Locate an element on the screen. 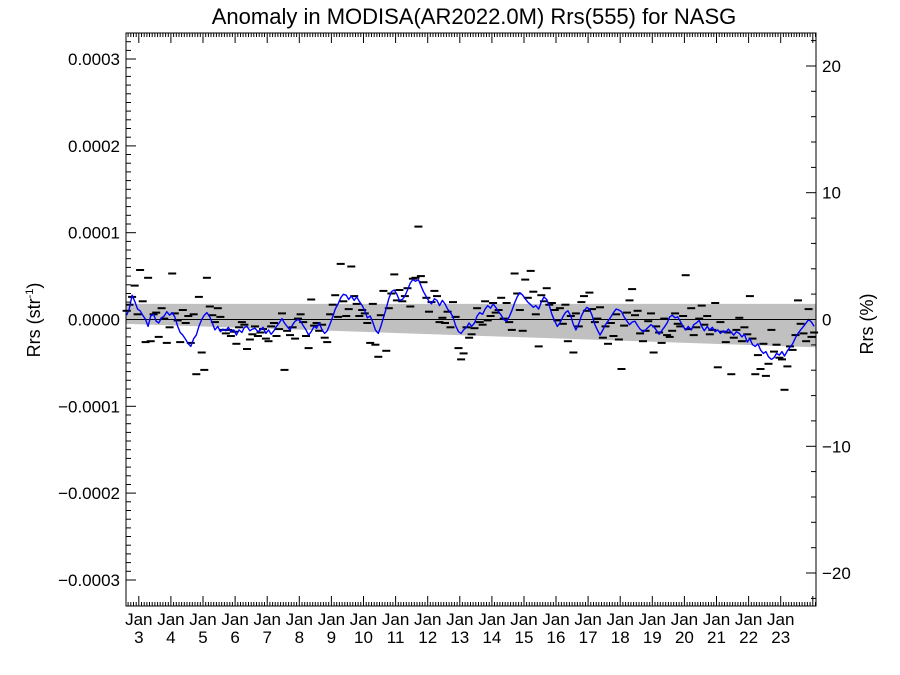 The image size is (900, 675). x-tick-year-label: 10 is located at coordinates (363, 637).